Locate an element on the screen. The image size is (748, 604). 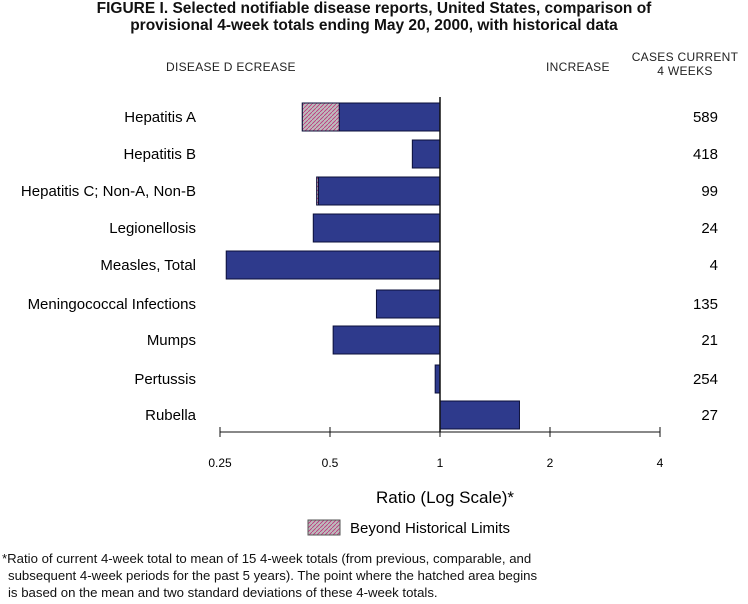
x-tick-label: 0.5 is located at coordinates (330, 463).